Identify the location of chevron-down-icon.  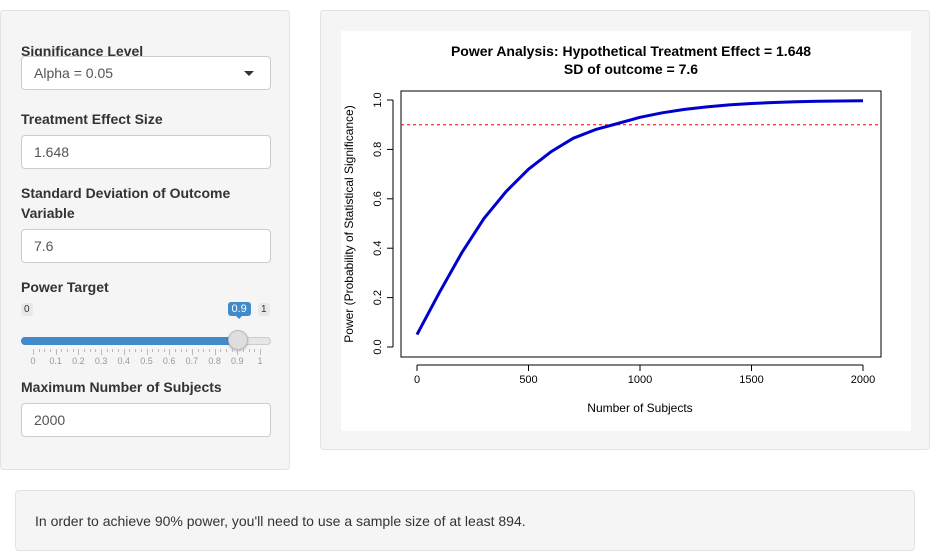
(249, 73).